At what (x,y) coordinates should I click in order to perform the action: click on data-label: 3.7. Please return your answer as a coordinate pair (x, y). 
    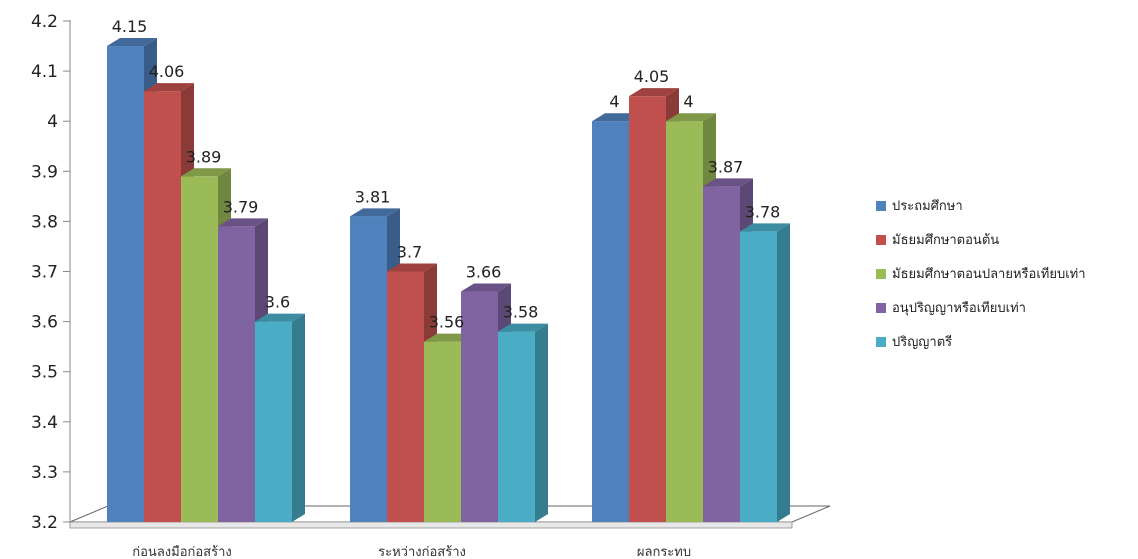
    Looking at the image, I should click on (409, 252).